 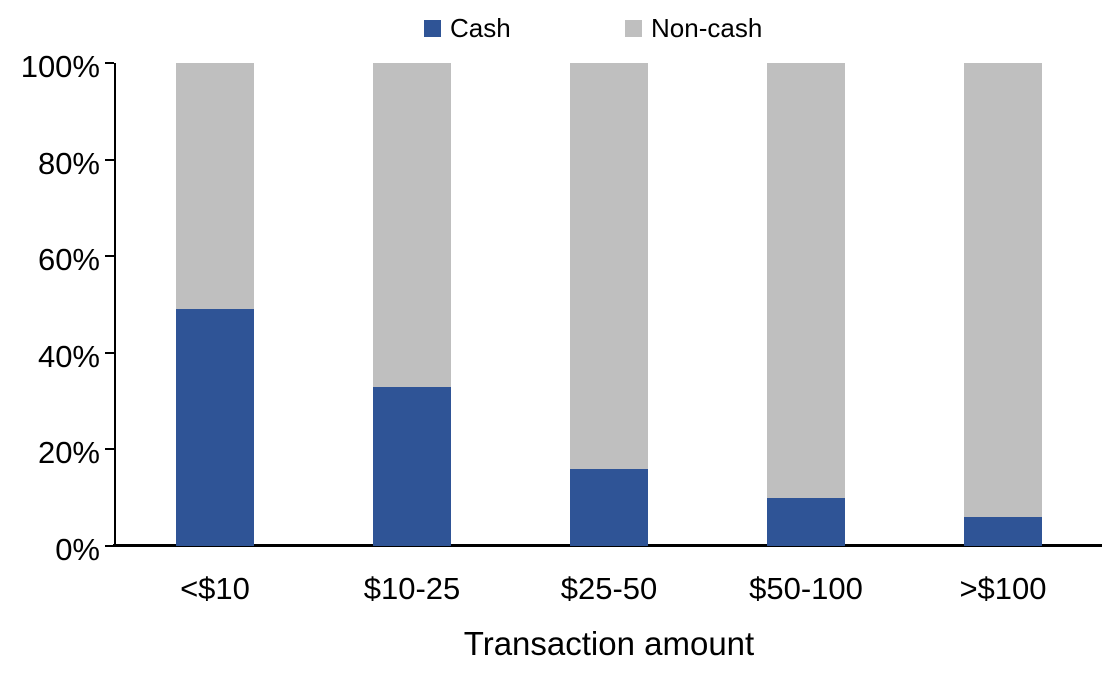 I want to click on x-axis-category-label: $25-50, so click(x=609, y=588).